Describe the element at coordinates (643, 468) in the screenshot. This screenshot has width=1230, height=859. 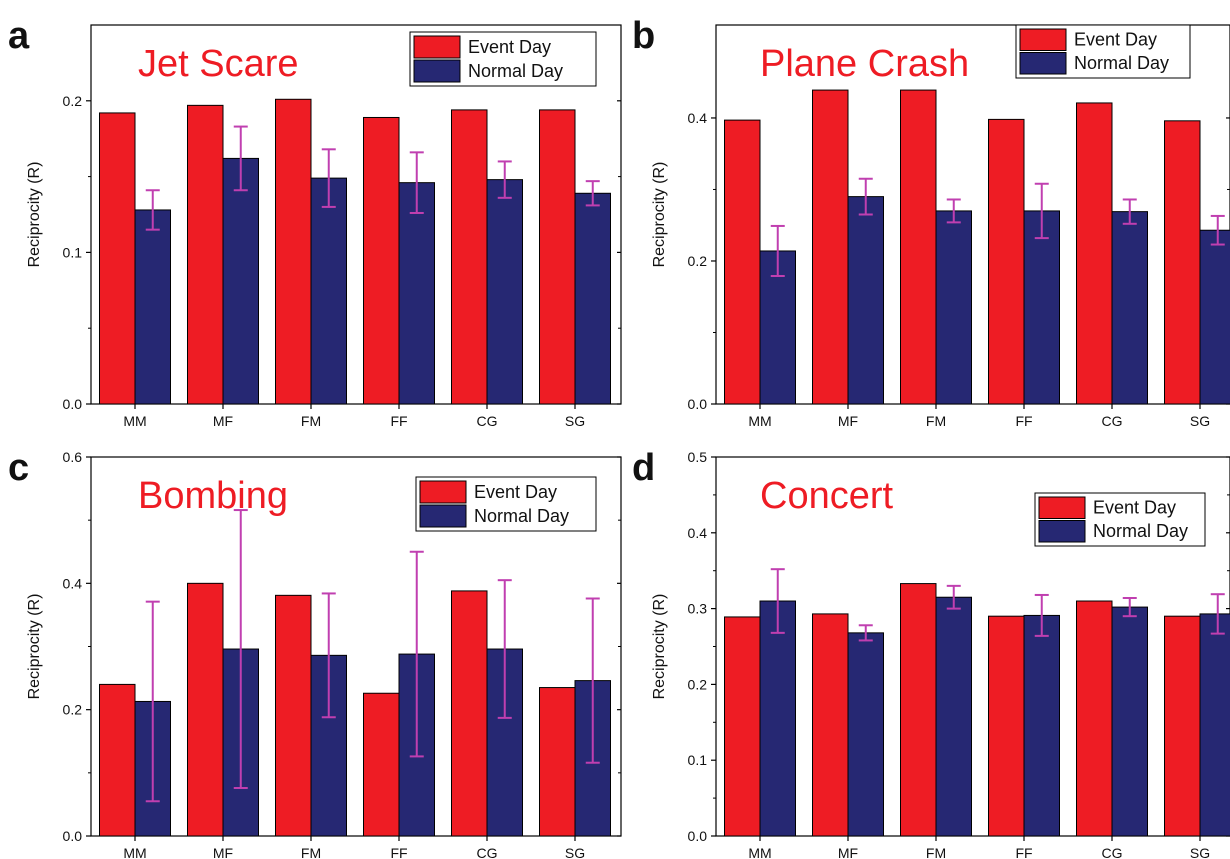
I see `panel-letter: d` at that location.